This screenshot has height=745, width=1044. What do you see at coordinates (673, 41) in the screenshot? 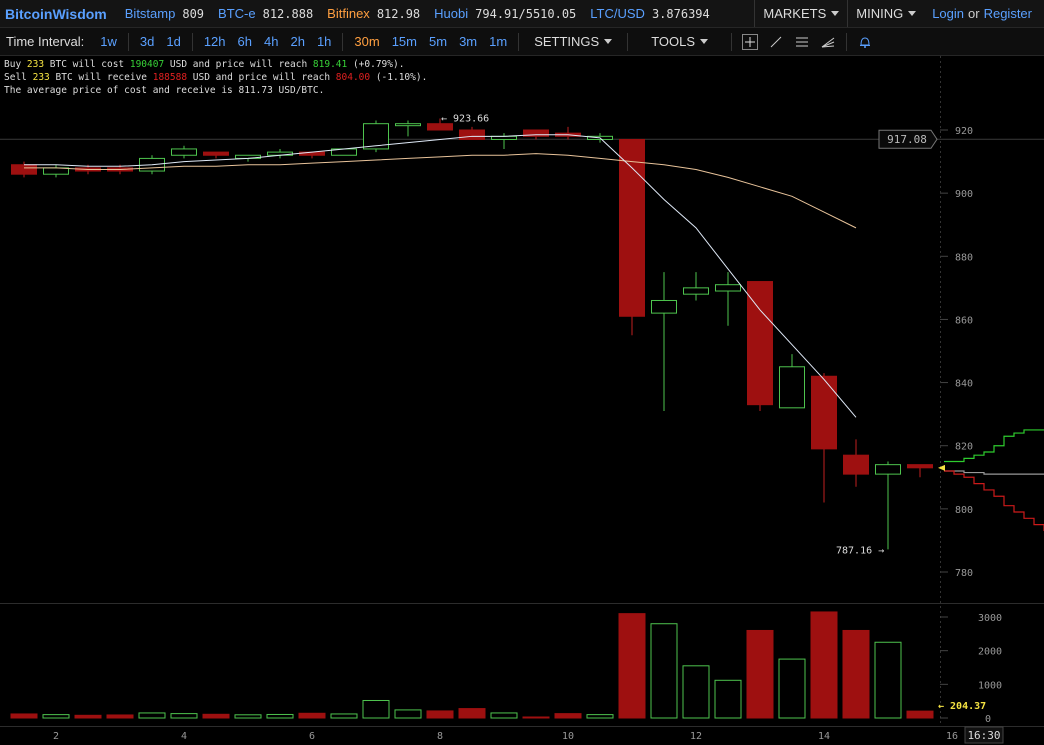
I see `tools-label: TOOLS` at bounding box center [673, 41].